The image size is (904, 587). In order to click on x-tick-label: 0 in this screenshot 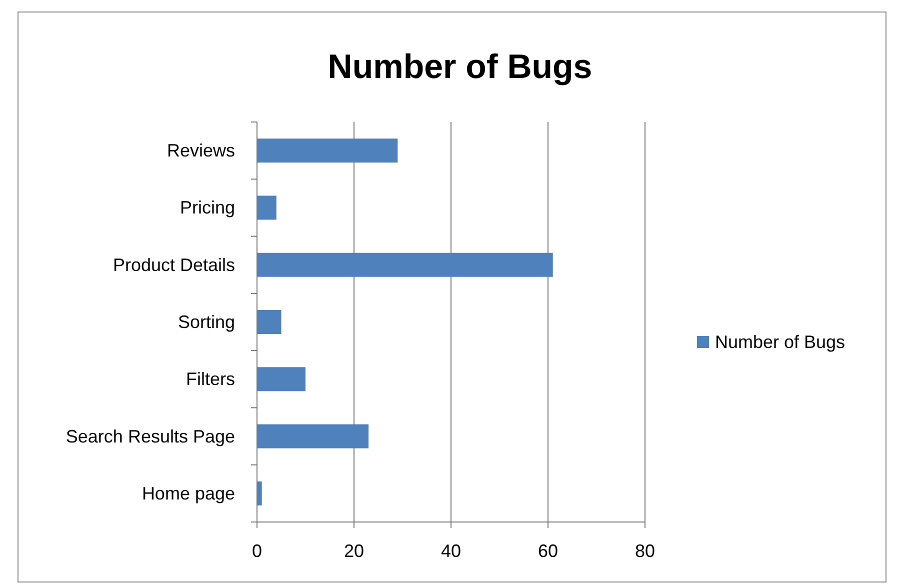, I will do `click(257, 551)`.